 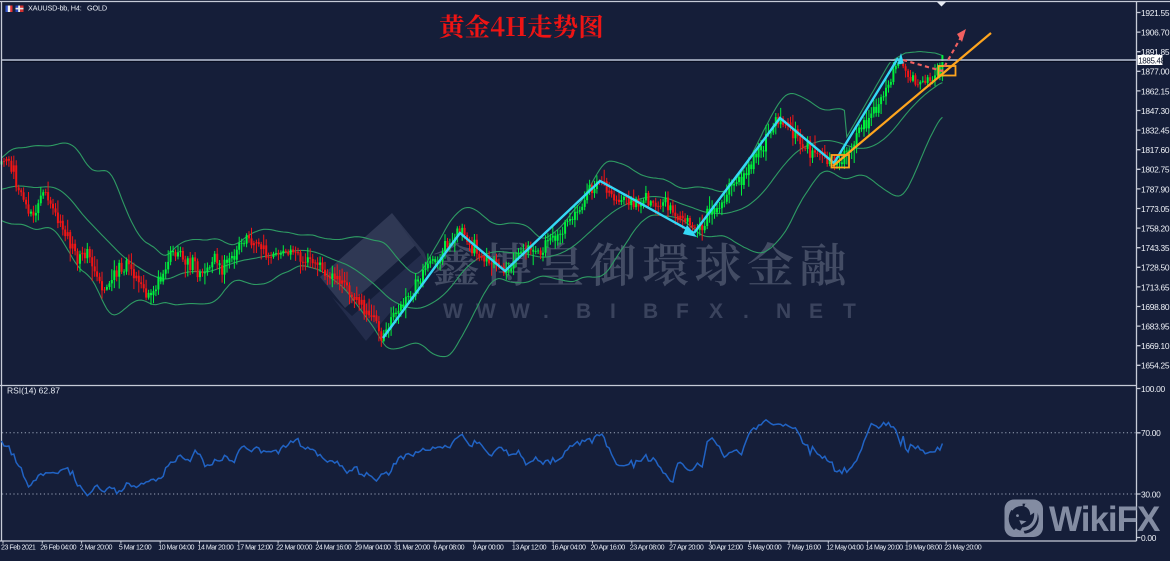 What do you see at coordinates (1151, 494) in the screenshot?
I see `svg-text: 30.00` at bounding box center [1151, 494].